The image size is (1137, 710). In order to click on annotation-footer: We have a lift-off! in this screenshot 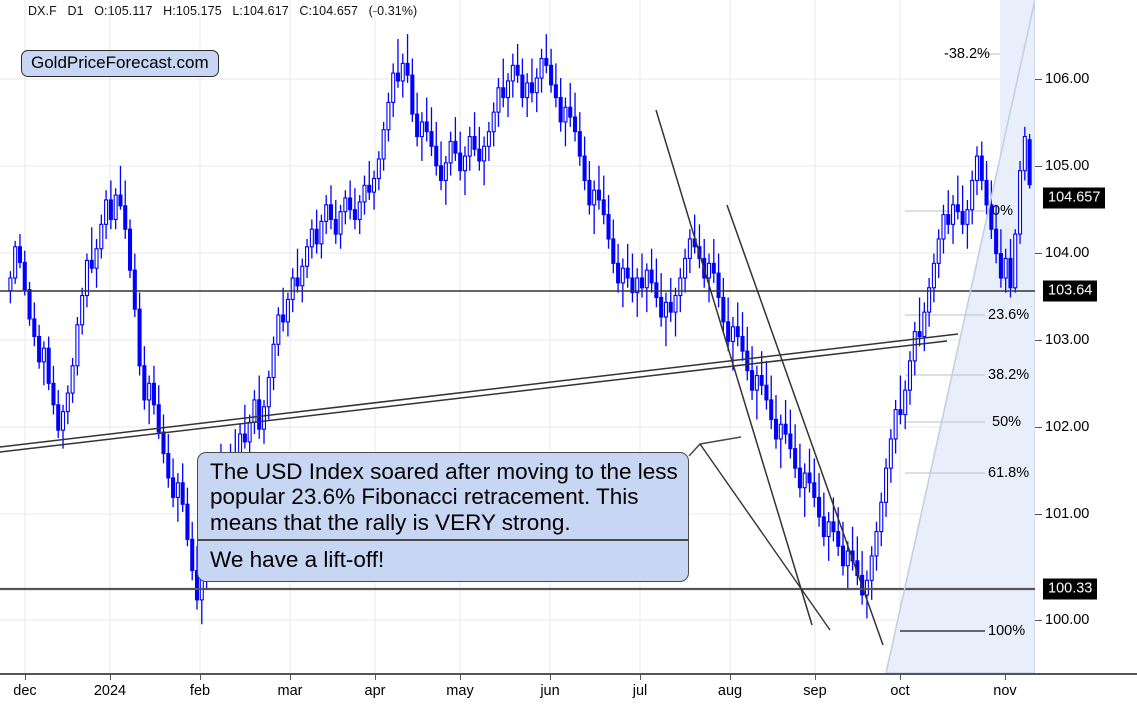, I will do `click(297, 559)`.